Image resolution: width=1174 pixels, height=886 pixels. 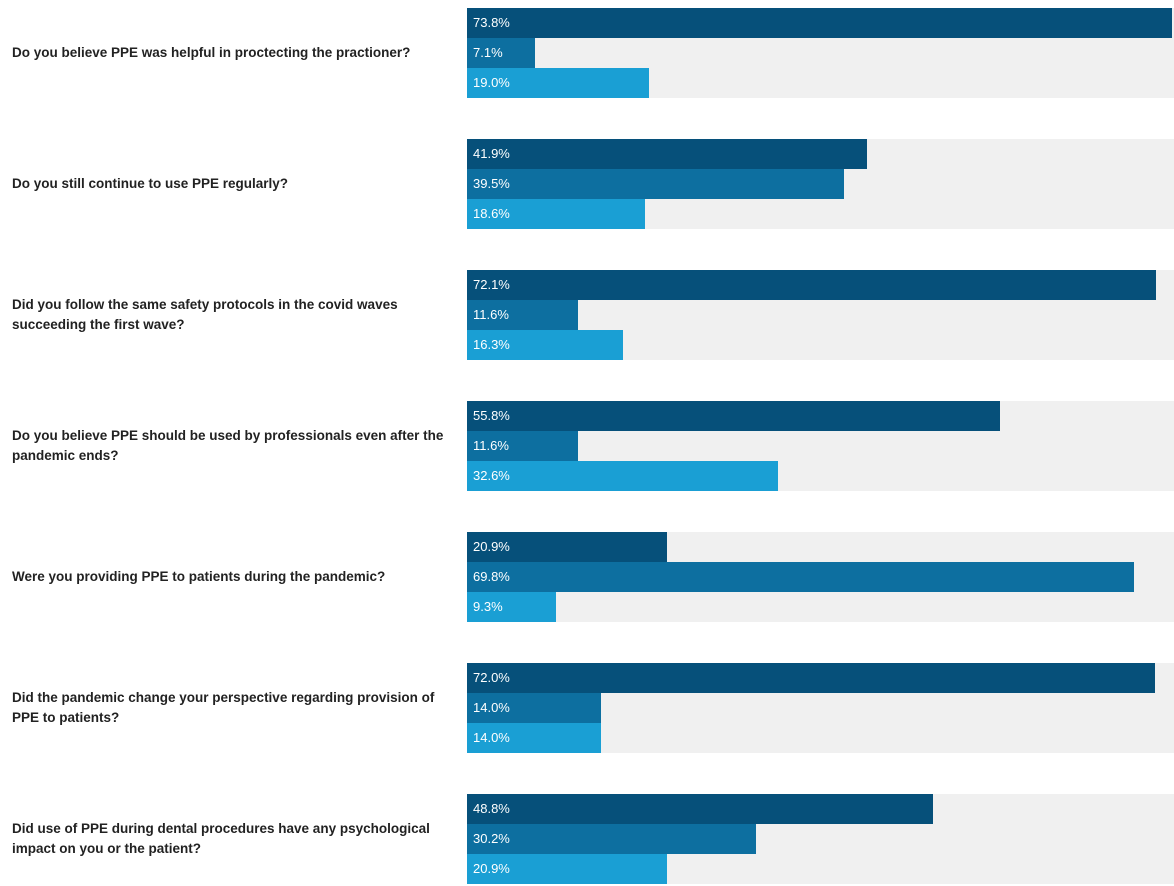 What do you see at coordinates (491, 677) in the screenshot?
I see `data-label: 72.0%` at bounding box center [491, 677].